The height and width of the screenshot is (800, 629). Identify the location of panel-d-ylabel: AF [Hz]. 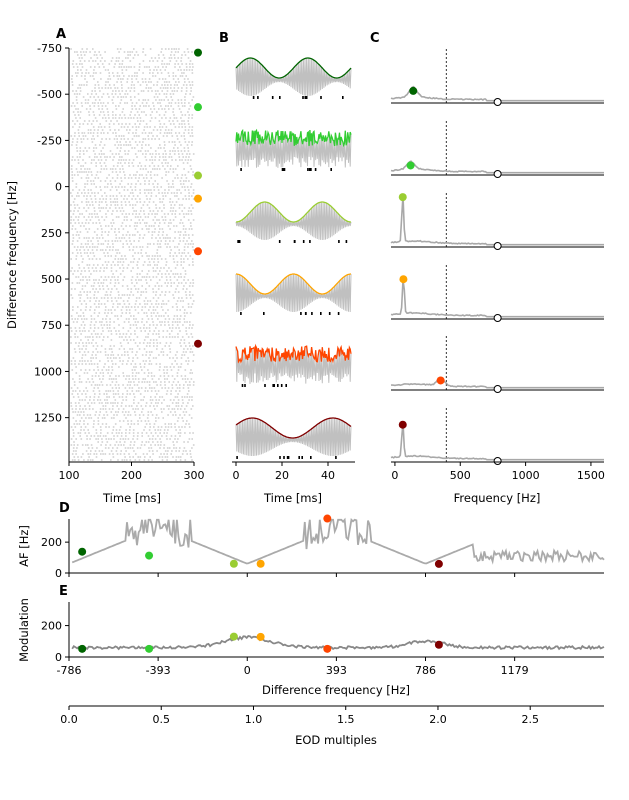
(24, 546).